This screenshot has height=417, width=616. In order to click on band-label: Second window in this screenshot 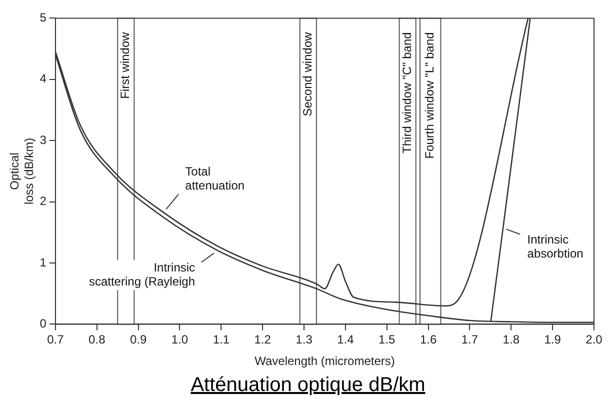, I will do `click(307, 74)`.